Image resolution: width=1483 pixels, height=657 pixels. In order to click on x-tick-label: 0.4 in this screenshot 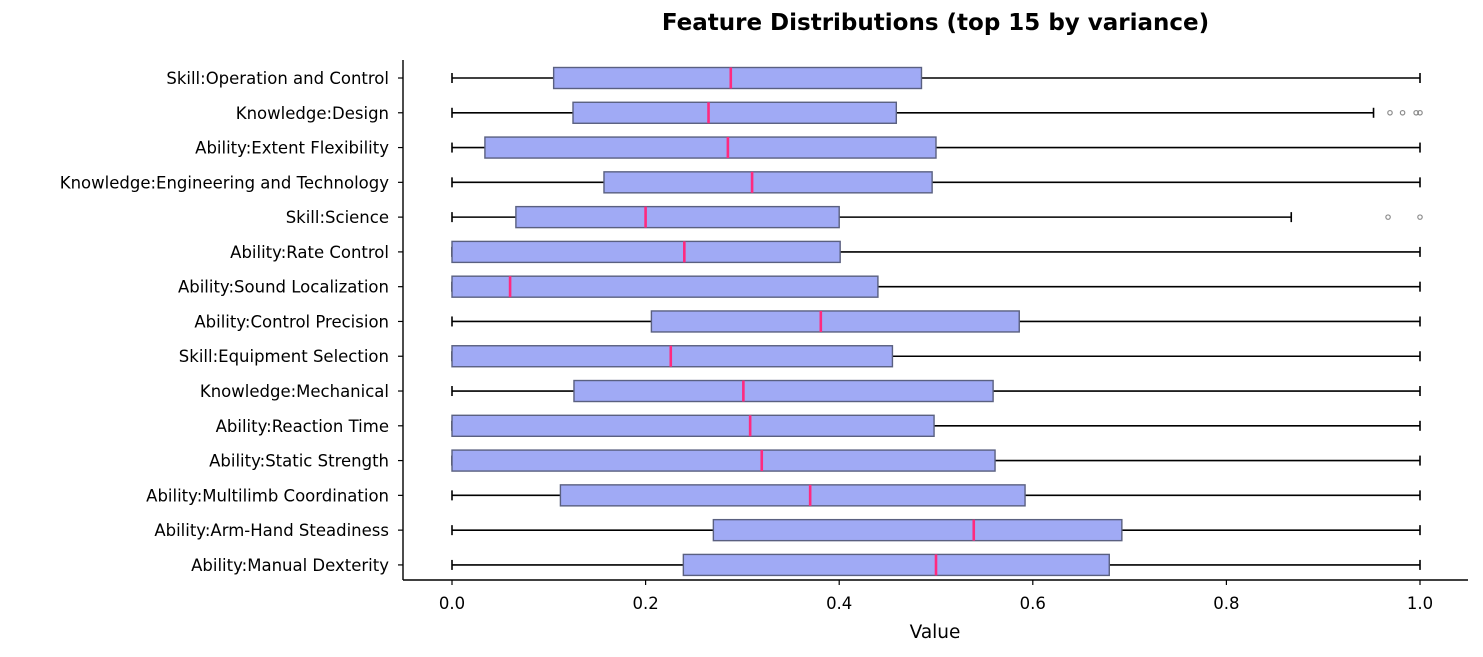, I will do `click(839, 603)`.